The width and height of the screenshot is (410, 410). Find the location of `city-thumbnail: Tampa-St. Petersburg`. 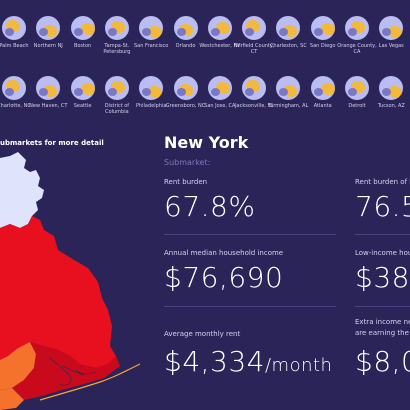

city-thumbnail: Tampa-St. Petersburg is located at coordinates (117, 35).